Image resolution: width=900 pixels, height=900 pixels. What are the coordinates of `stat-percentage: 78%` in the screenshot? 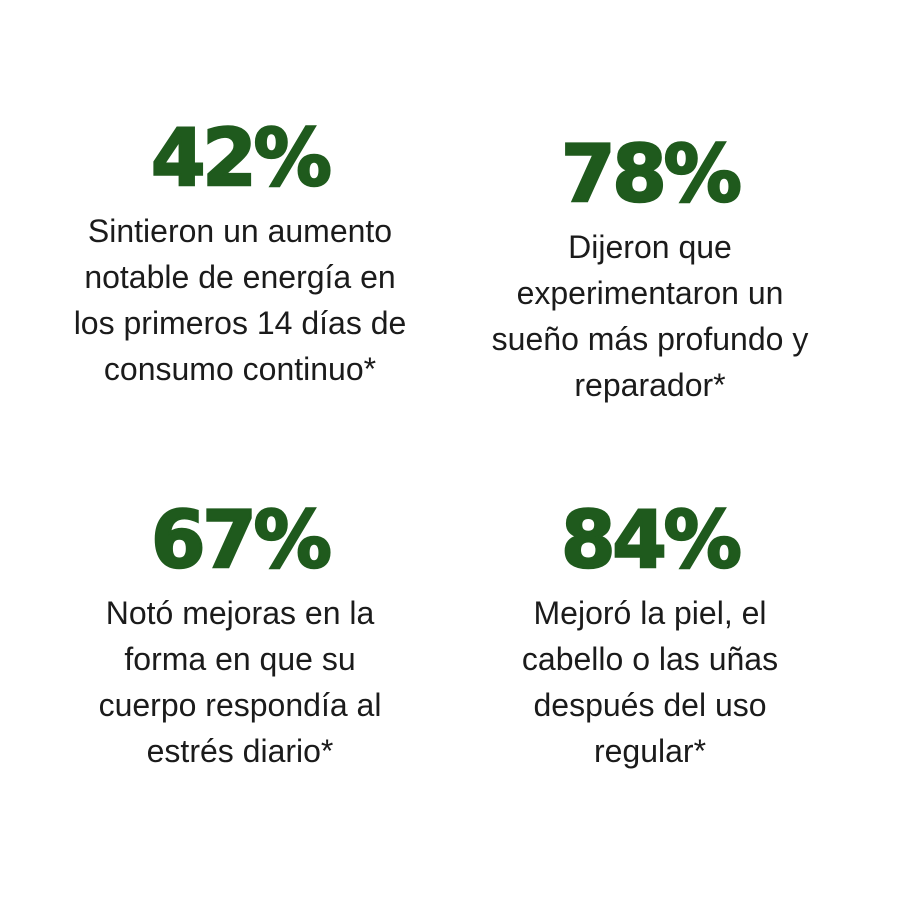 It's located at (651, 175).